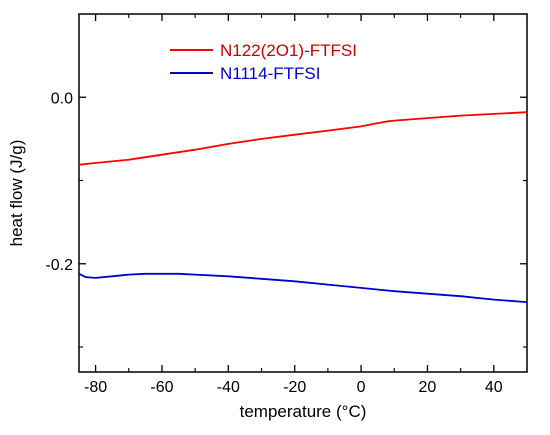 The width and height of the screenshot is (550, 435). What do you see at coordinates (95, 387) in the screenshot?
I see `x-tick-label: -80` at bounding box center [95, 387].